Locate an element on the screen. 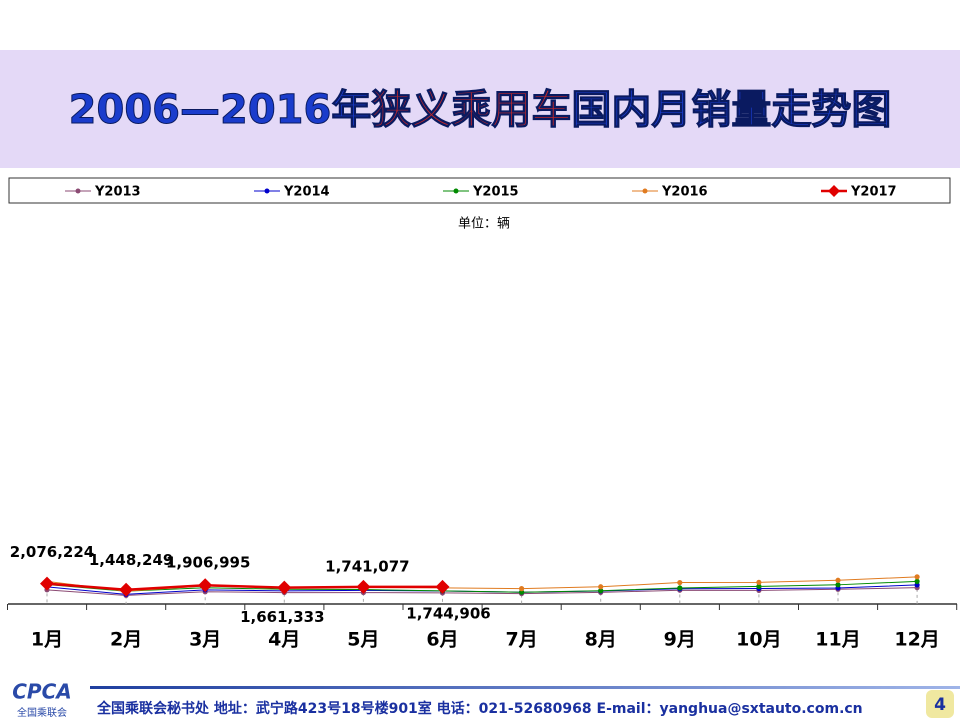  title-part: 2006—2016年 is located at coordinates (220, 110).